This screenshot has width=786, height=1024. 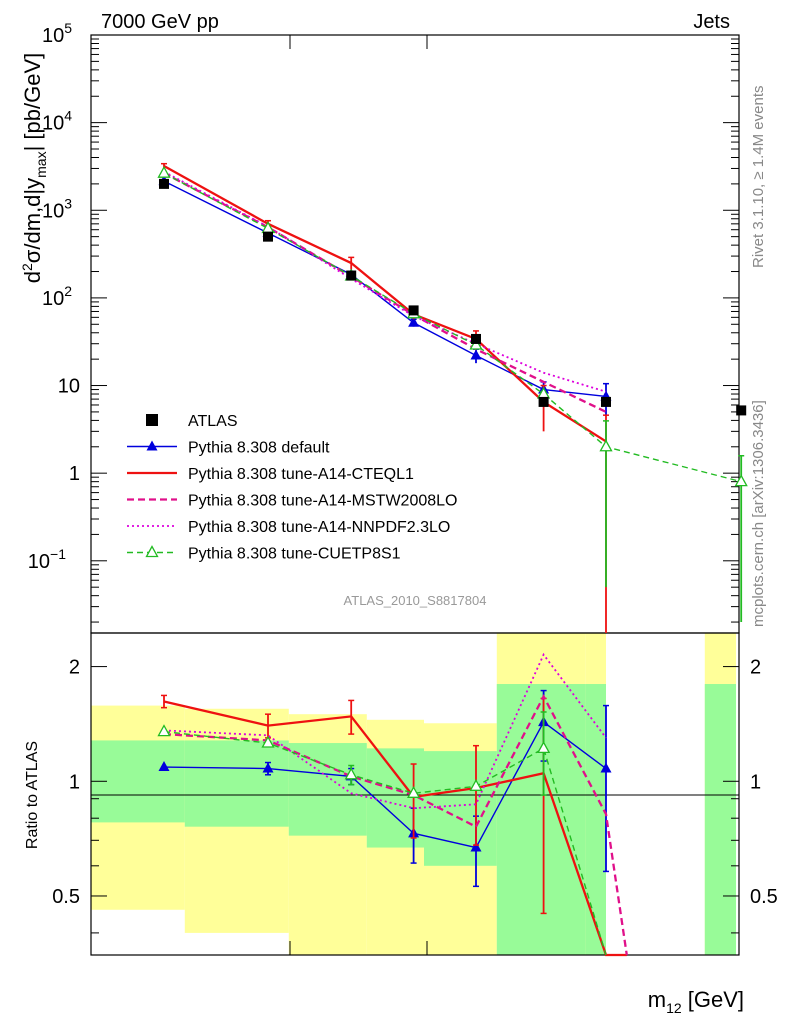 What do you see at coordinates (66, 897) in the screenshot?
I see `ratio-y-tick-label-left-0: 0.5` at bounding box center [66, 897].